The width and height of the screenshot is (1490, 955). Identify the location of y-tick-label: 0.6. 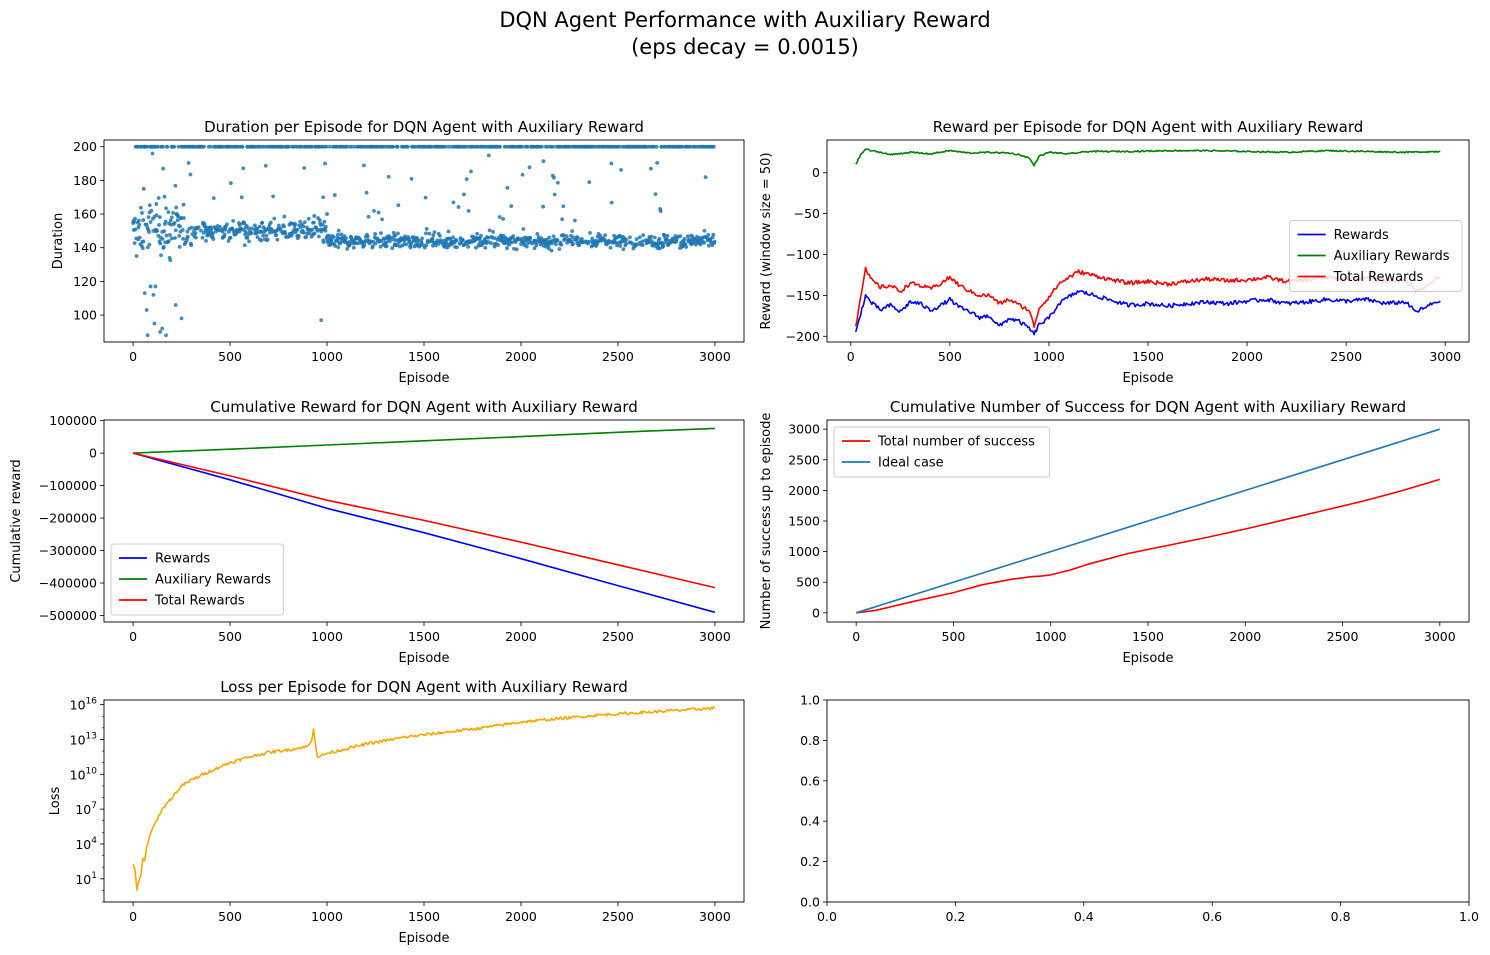
(810, 780).